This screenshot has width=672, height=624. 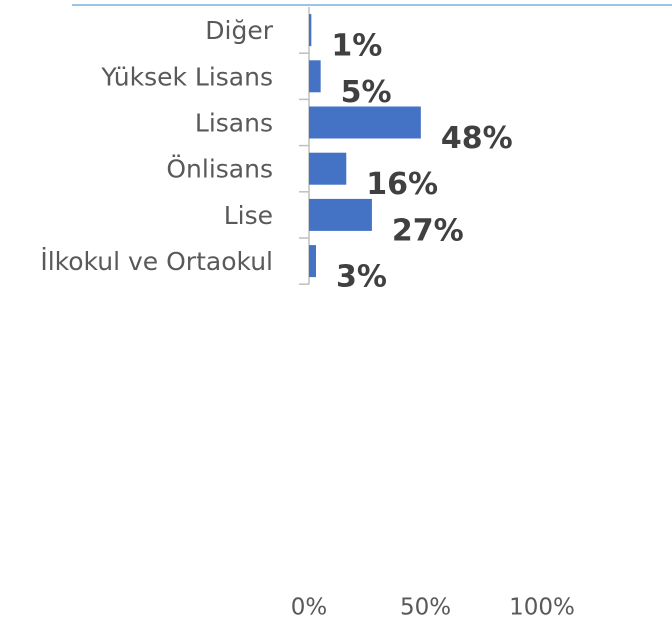 I want to click on value-label: 5%, so click(x=366, y=92).